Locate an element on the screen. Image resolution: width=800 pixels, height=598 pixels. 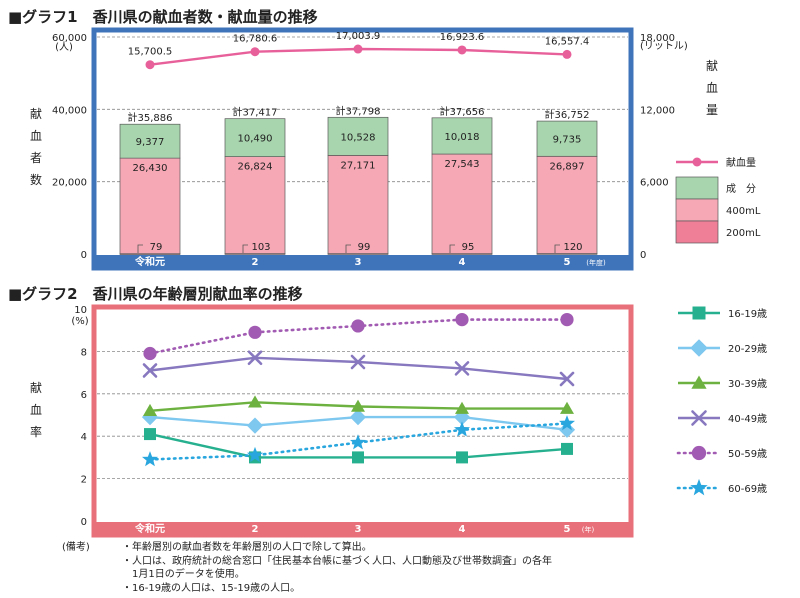
chart-2-x-unit: (年) is located at coordinates (588, 529).